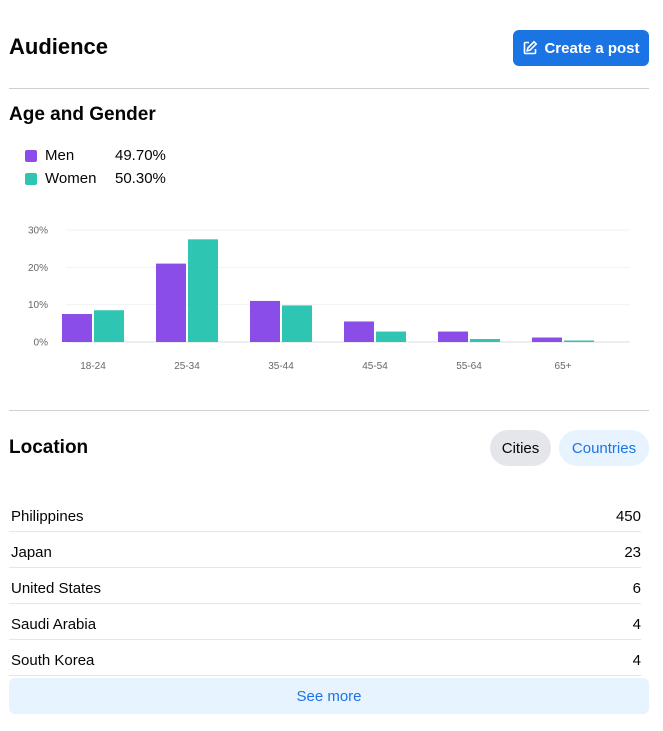  What do you see at coordinates (49, 447) in the screenshot?
I see `location-title: Location` at bounding box center [49, 447].